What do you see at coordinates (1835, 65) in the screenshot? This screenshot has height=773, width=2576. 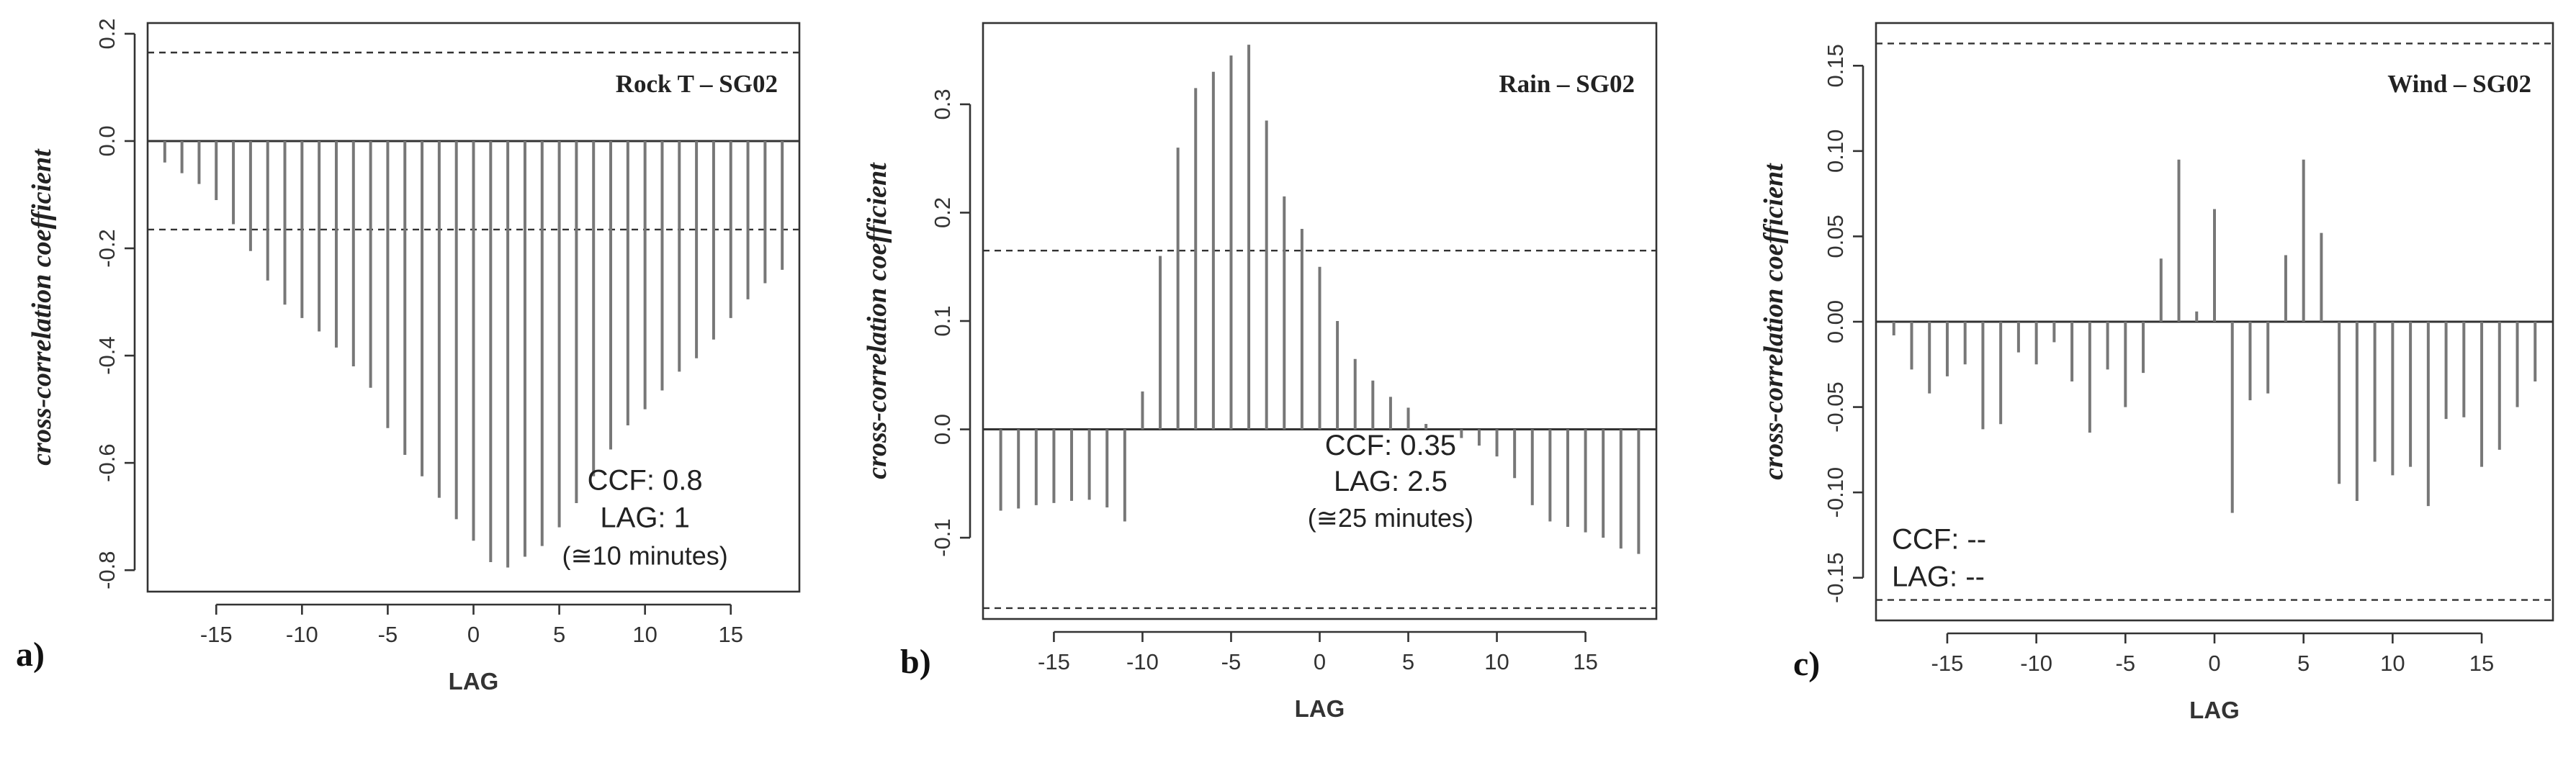 I see `y-tick-label: 0.15` at bounding box center [1835, 65].